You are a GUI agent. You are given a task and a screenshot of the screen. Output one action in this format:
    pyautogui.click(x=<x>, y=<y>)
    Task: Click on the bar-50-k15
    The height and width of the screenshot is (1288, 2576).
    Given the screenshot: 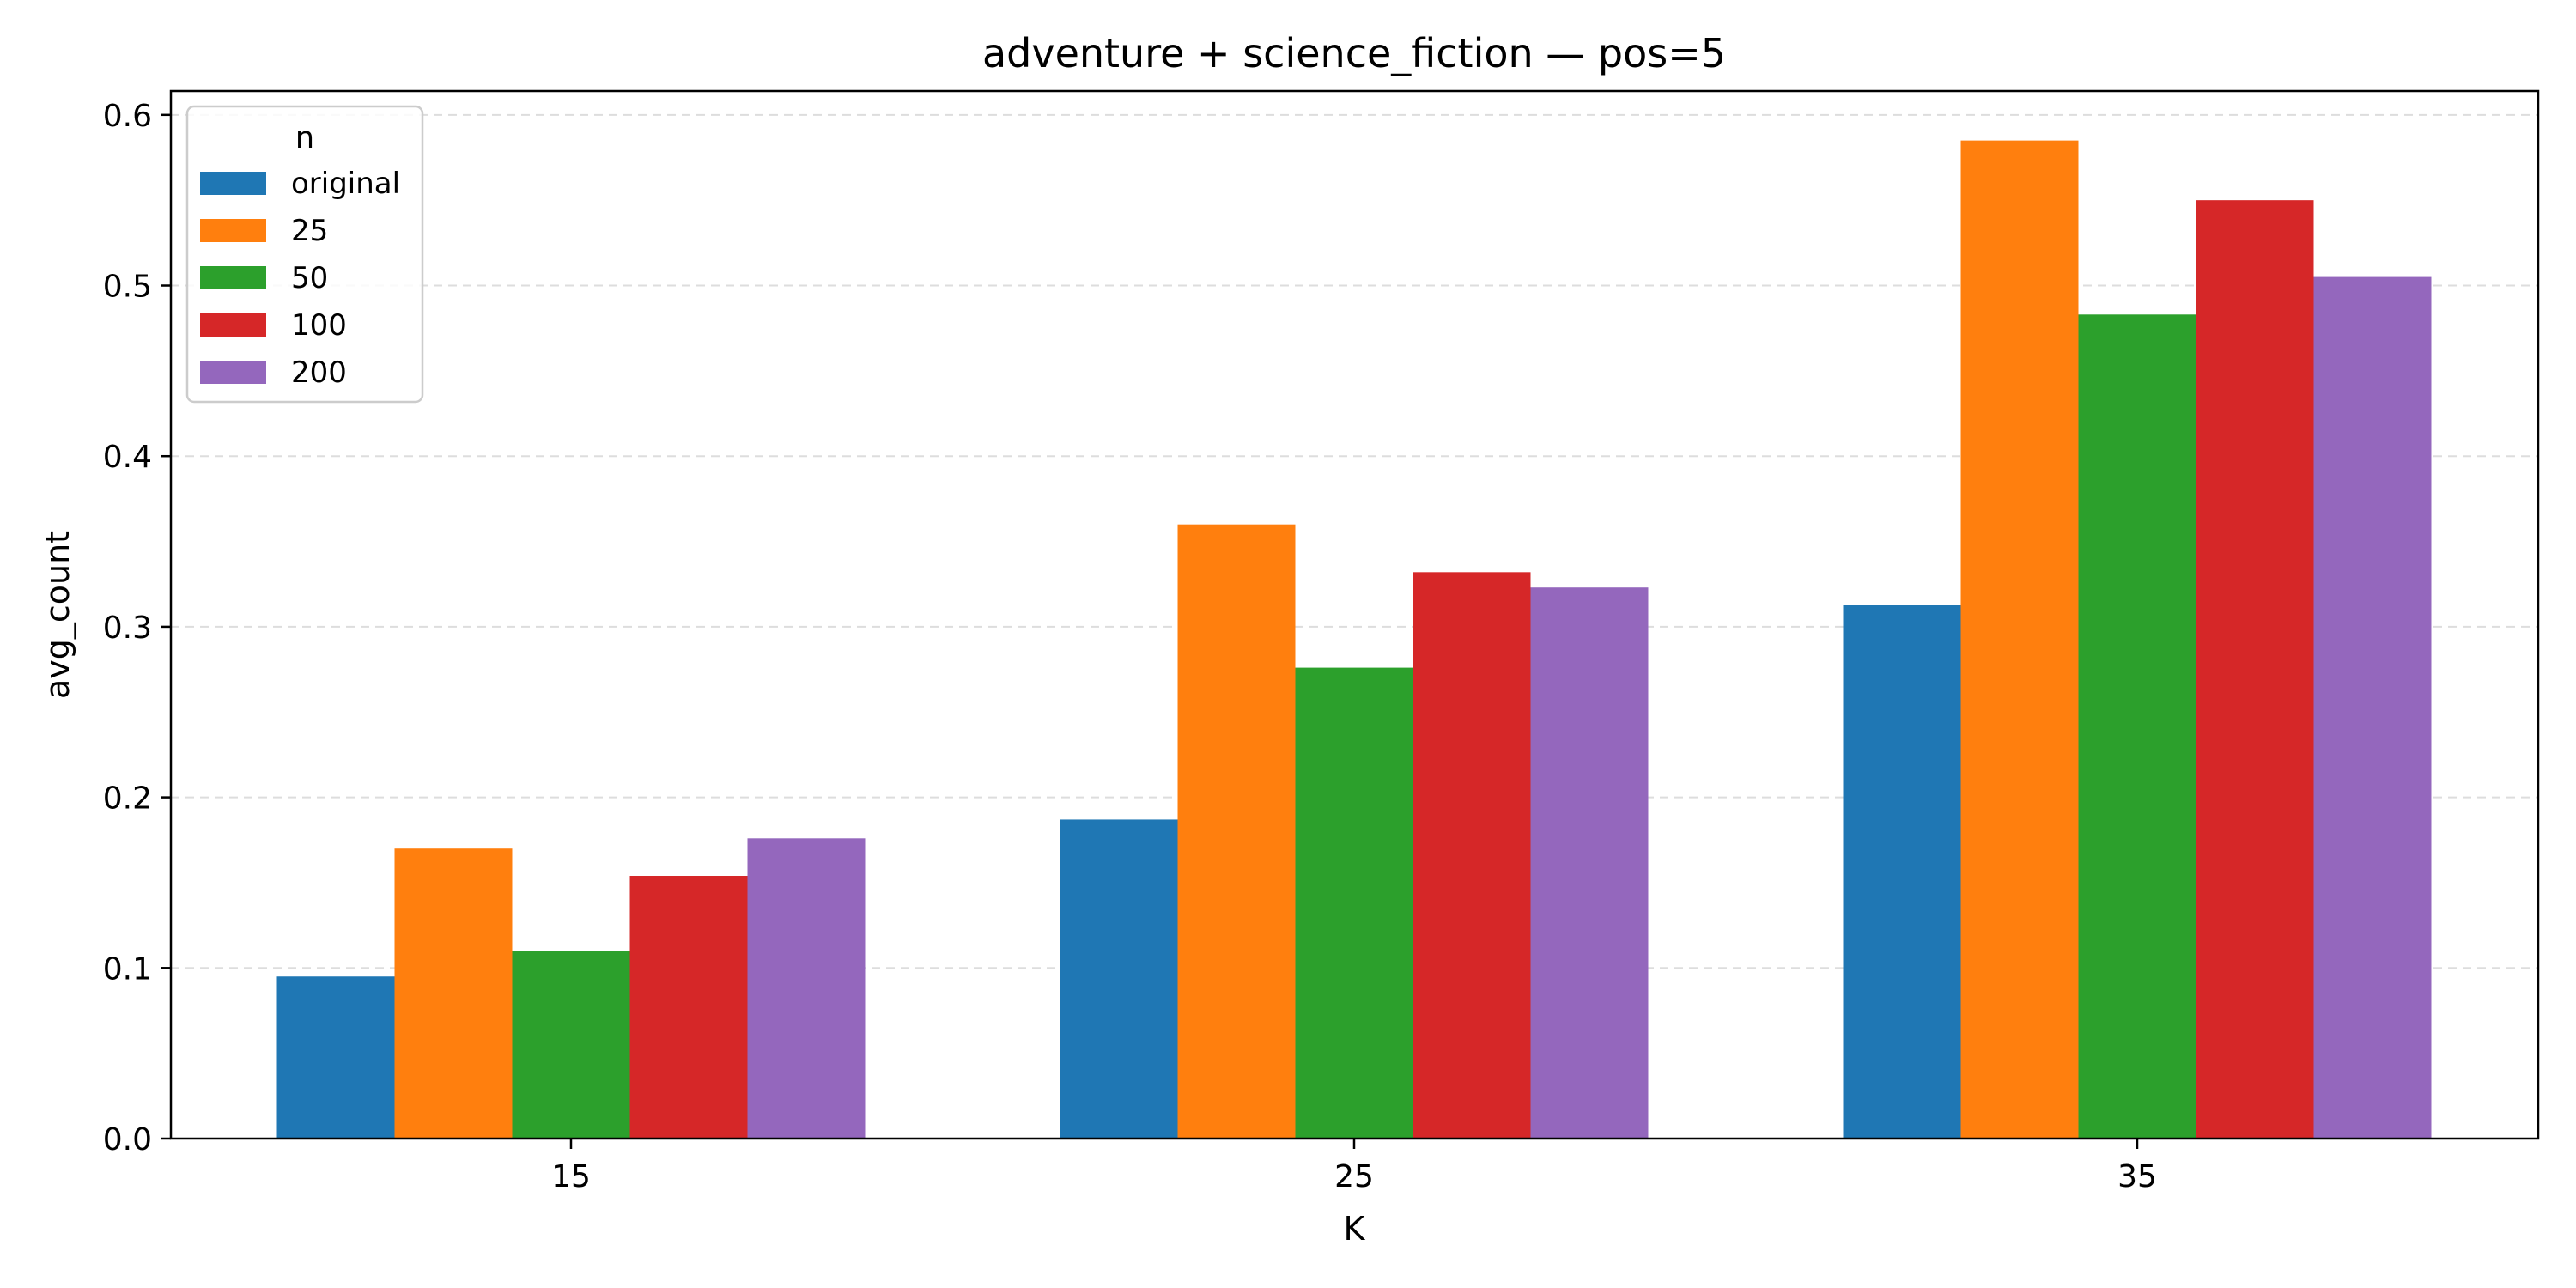 What is the action you would take?
    pyautogui.click(x=571, y=1045)
    